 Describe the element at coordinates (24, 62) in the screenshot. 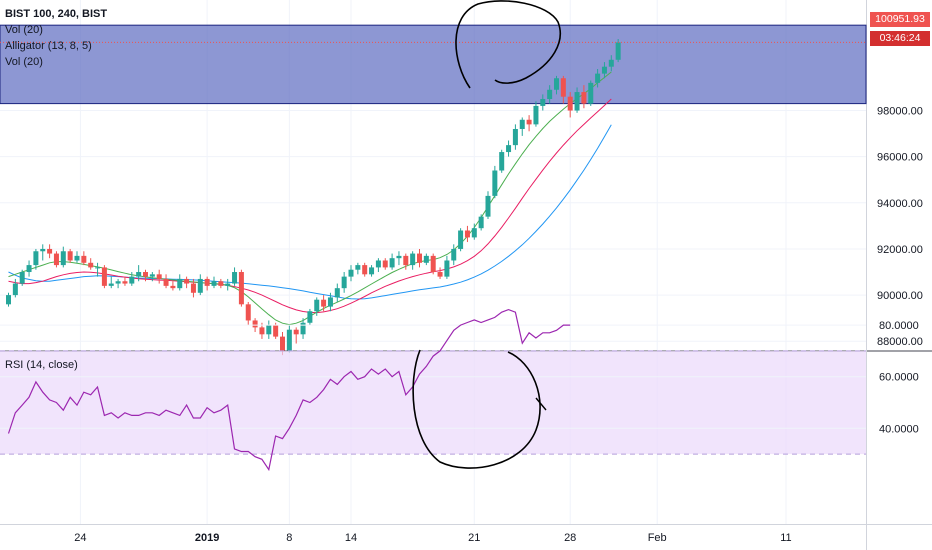

I see `volume2-legend: Vol (20)` at that location.